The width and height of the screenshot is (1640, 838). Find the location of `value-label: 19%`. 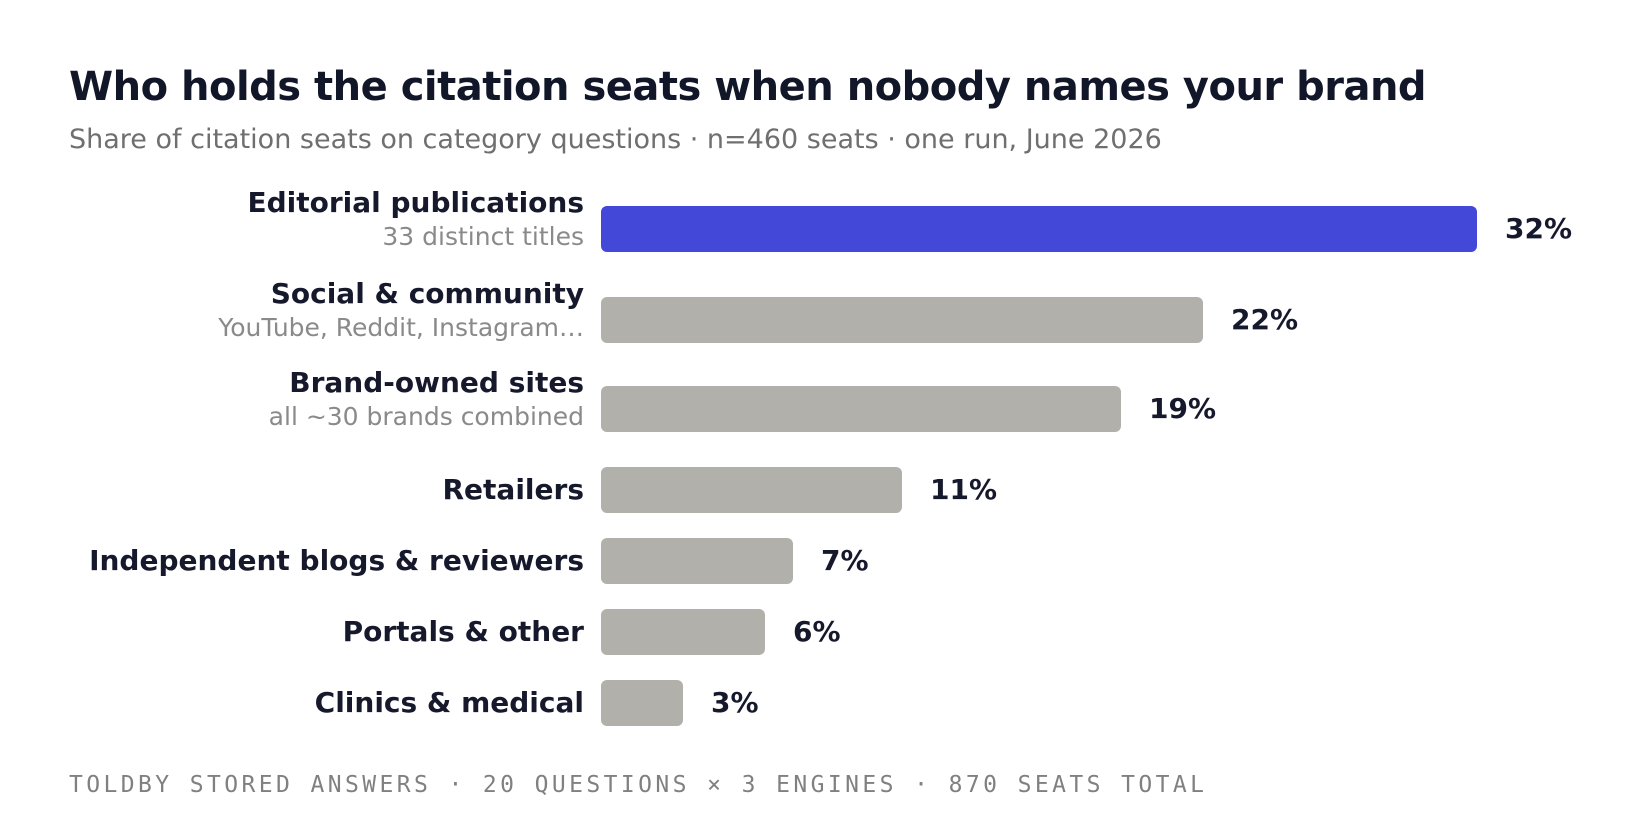

value-label: 19% is located at coordinates (1183, 408).